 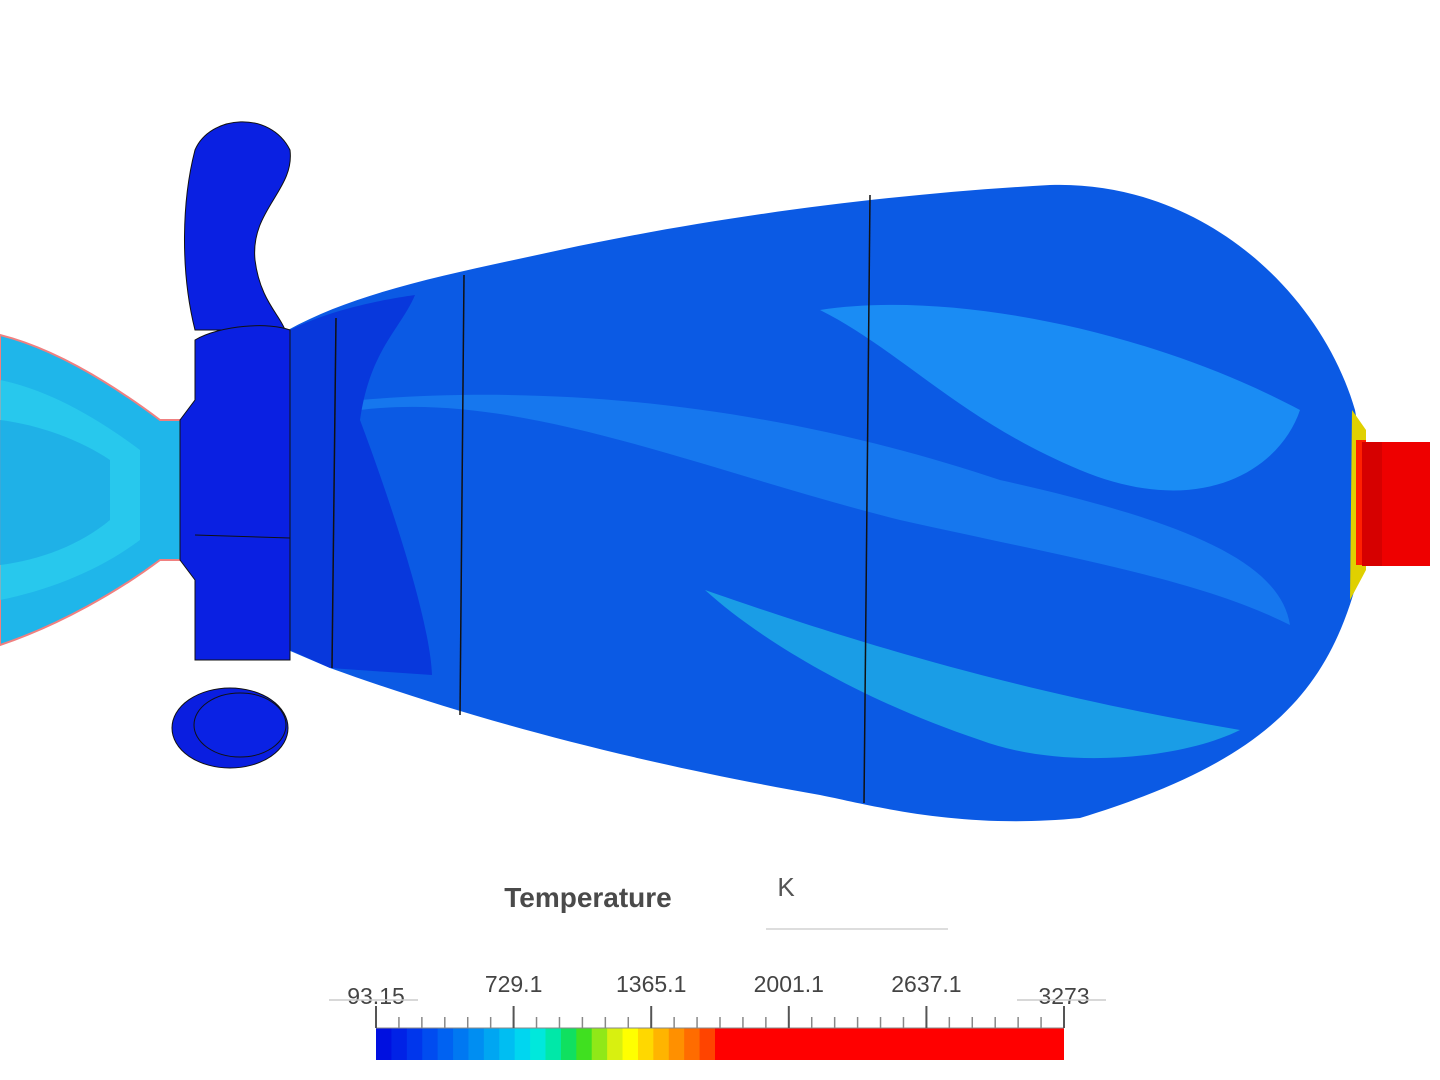 I want to click on nozzle-band, so click(x=55, y=492).